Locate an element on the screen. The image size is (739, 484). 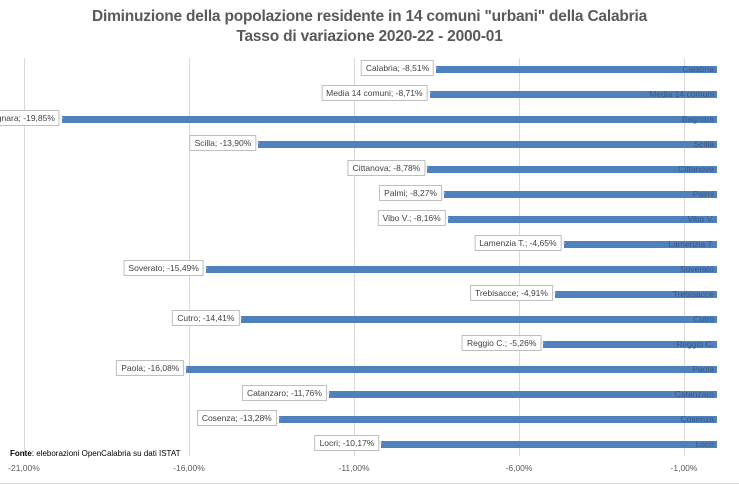
data-label: Cutro; -14,41% is located at coordinates (206, 318).